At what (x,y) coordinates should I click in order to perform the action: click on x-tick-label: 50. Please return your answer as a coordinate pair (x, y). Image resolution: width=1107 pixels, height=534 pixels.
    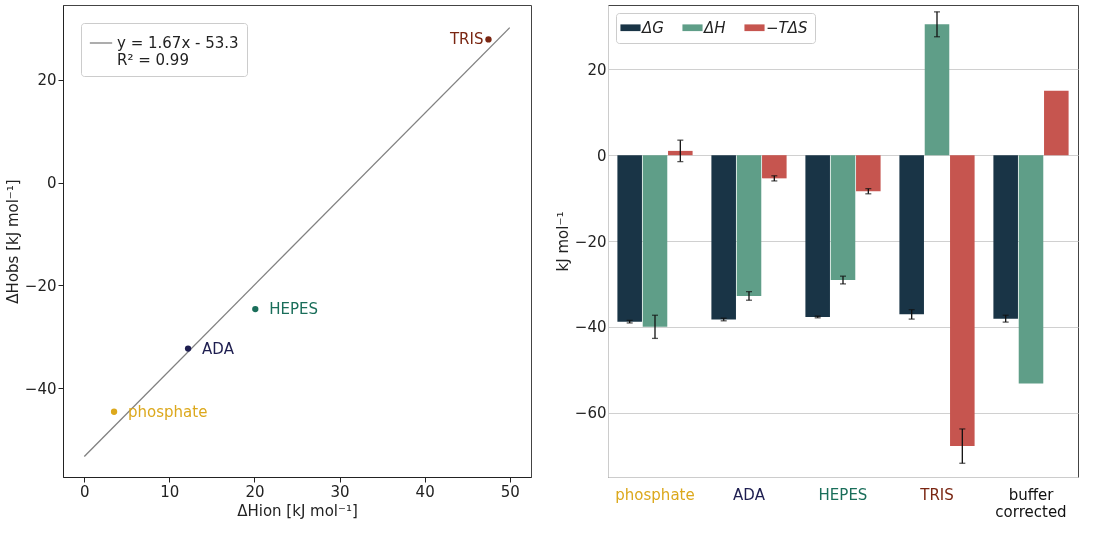
    Looking at the image, I should click on (510, 491).